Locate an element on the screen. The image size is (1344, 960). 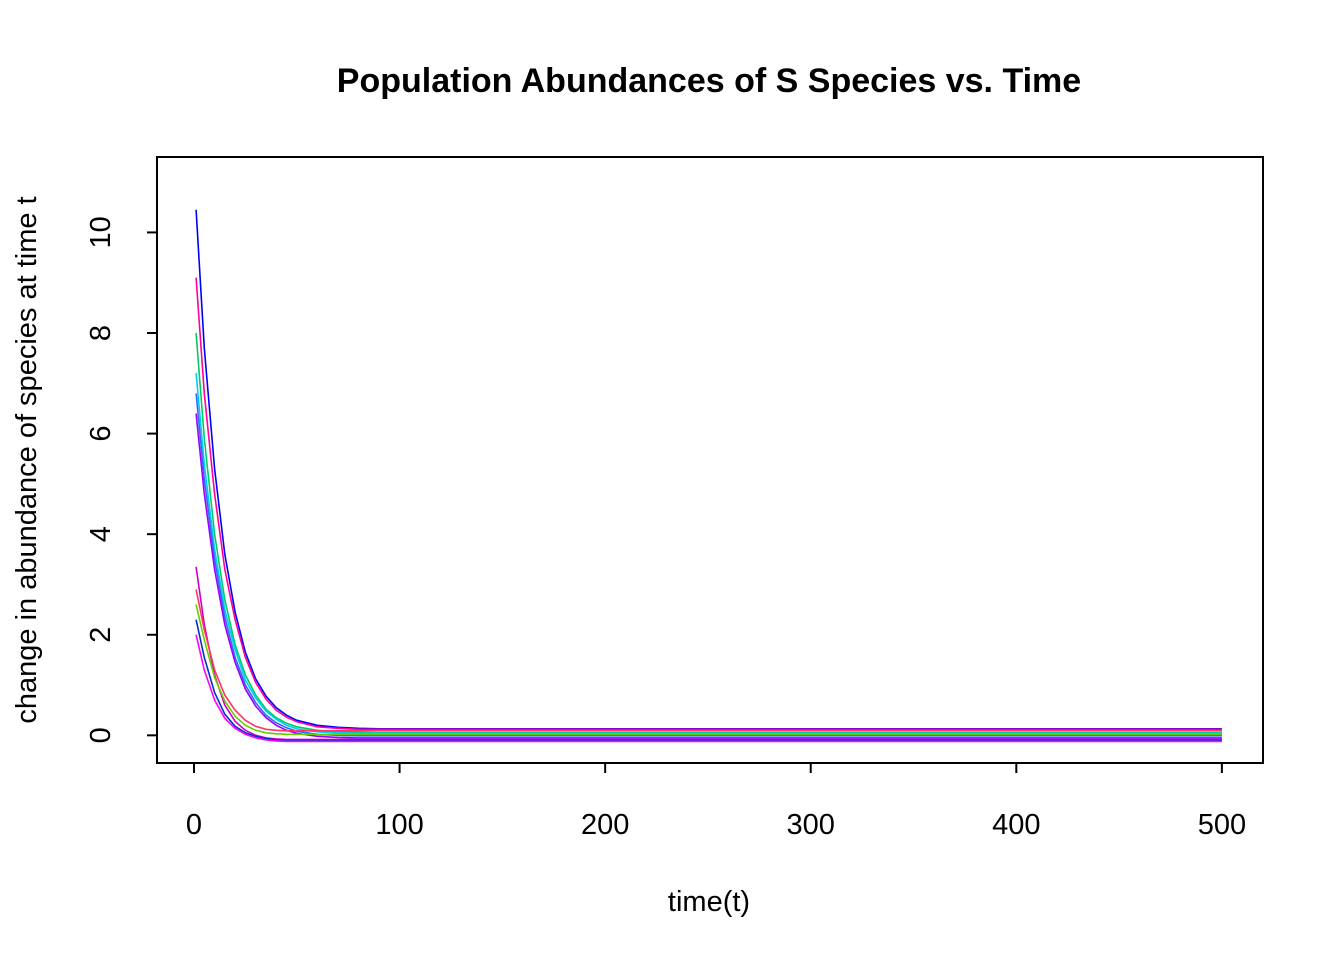
y-axis: 0 2 4 6 8 10 is located at coordinates (121, 479).